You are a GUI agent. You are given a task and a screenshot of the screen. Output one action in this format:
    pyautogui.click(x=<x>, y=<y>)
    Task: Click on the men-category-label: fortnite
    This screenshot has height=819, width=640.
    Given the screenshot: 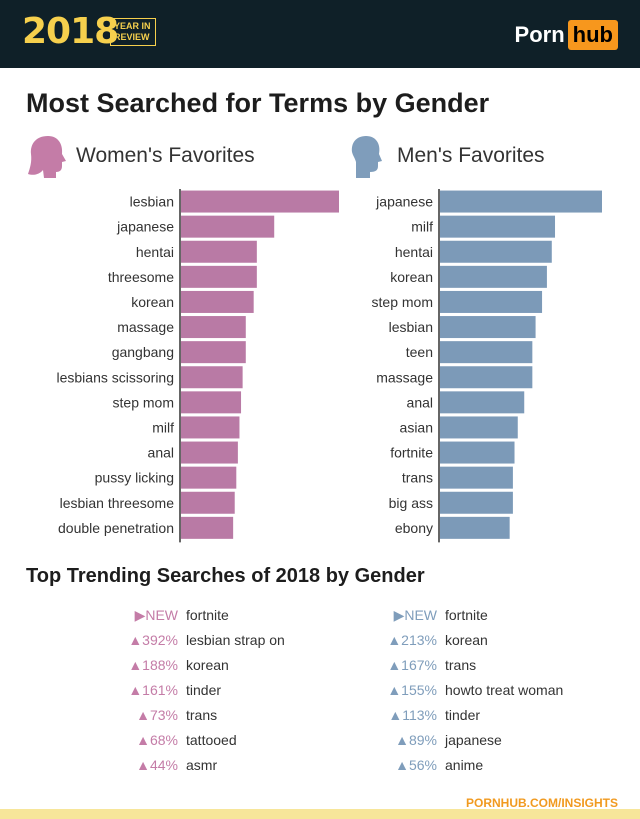 What is the action you would take?
    pyautogui.click(x=411, y=453)
    